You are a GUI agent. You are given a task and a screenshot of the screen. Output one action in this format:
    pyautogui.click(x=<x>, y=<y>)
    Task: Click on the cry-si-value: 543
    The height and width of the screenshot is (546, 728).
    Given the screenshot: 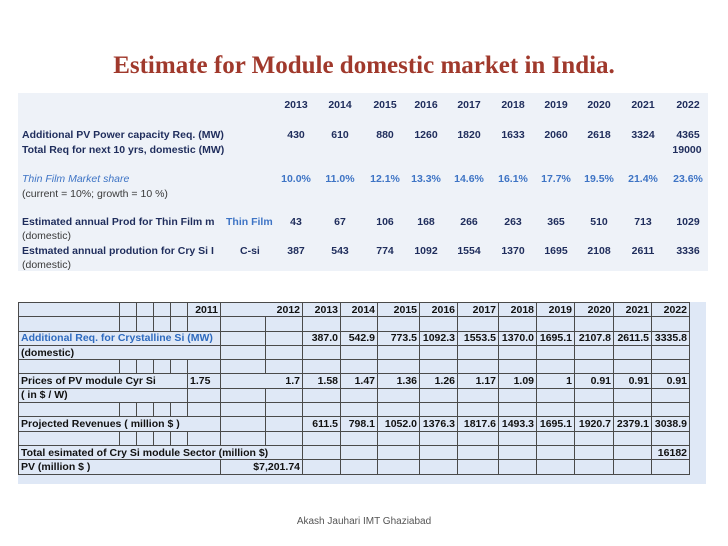 What is the action you would take?
    pyautogui.click(x=340, y=251)
    